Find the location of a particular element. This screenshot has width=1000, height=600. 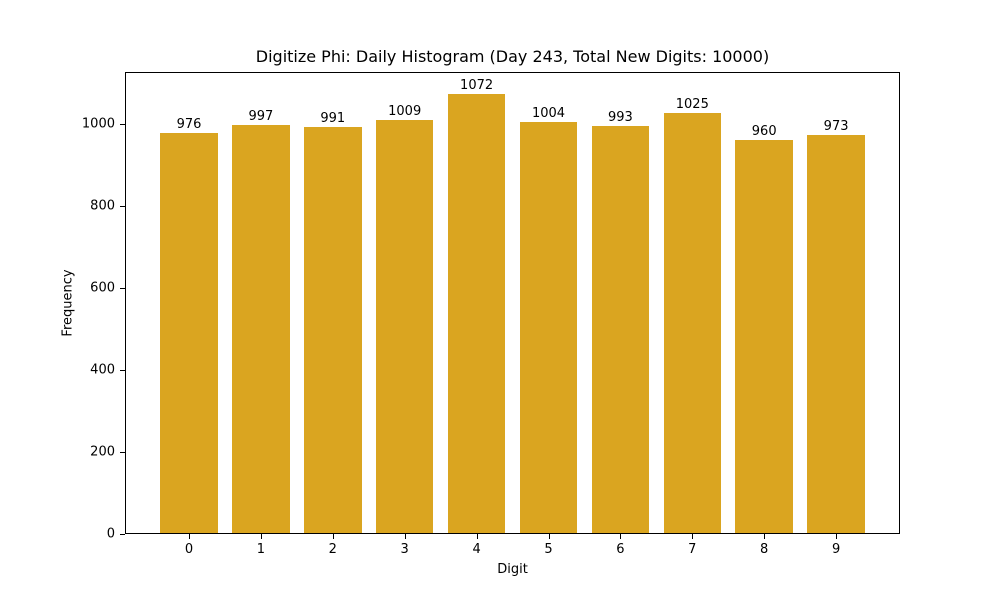

y-tick-label: 1000 is located at coordinates (98, 124).